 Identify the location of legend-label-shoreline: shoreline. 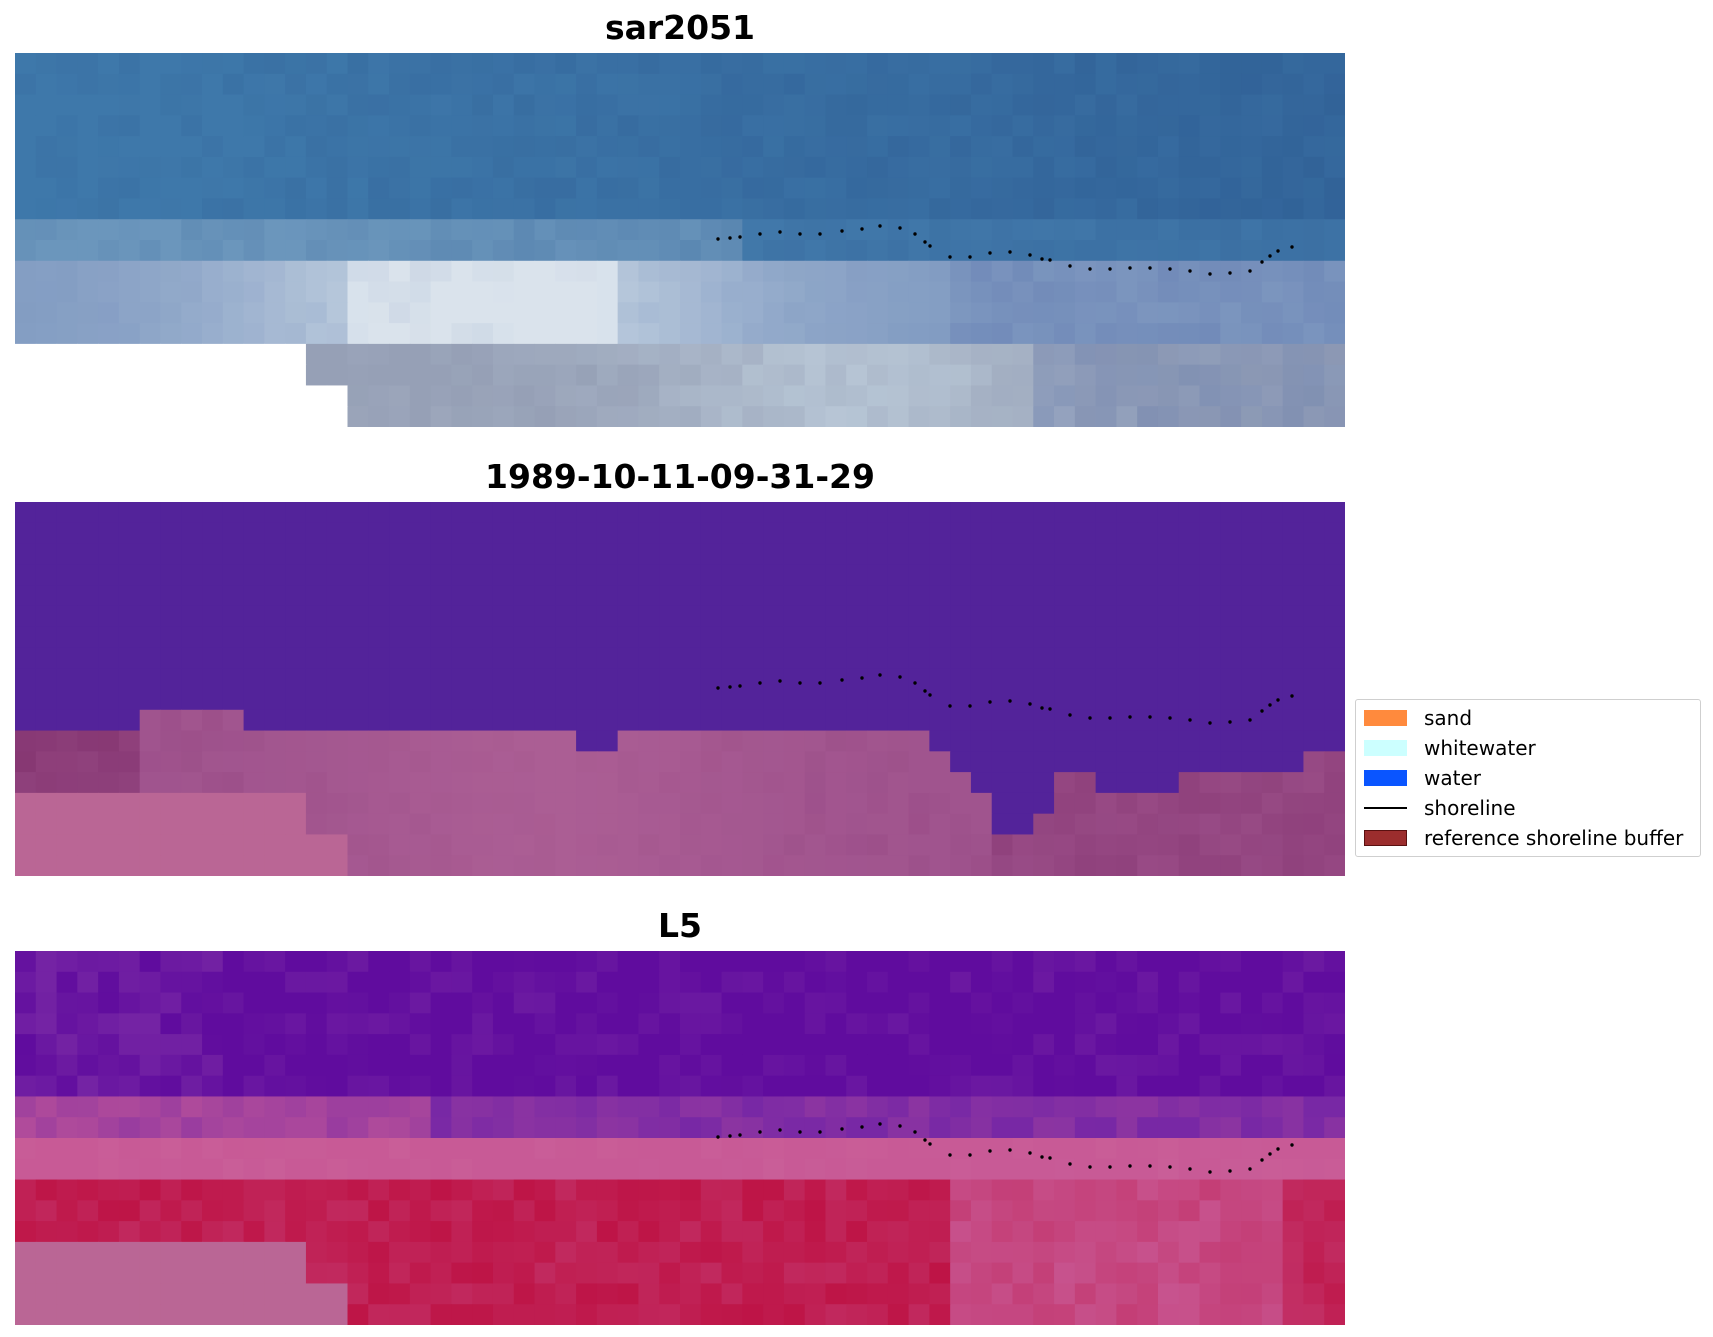
(1470, 808).